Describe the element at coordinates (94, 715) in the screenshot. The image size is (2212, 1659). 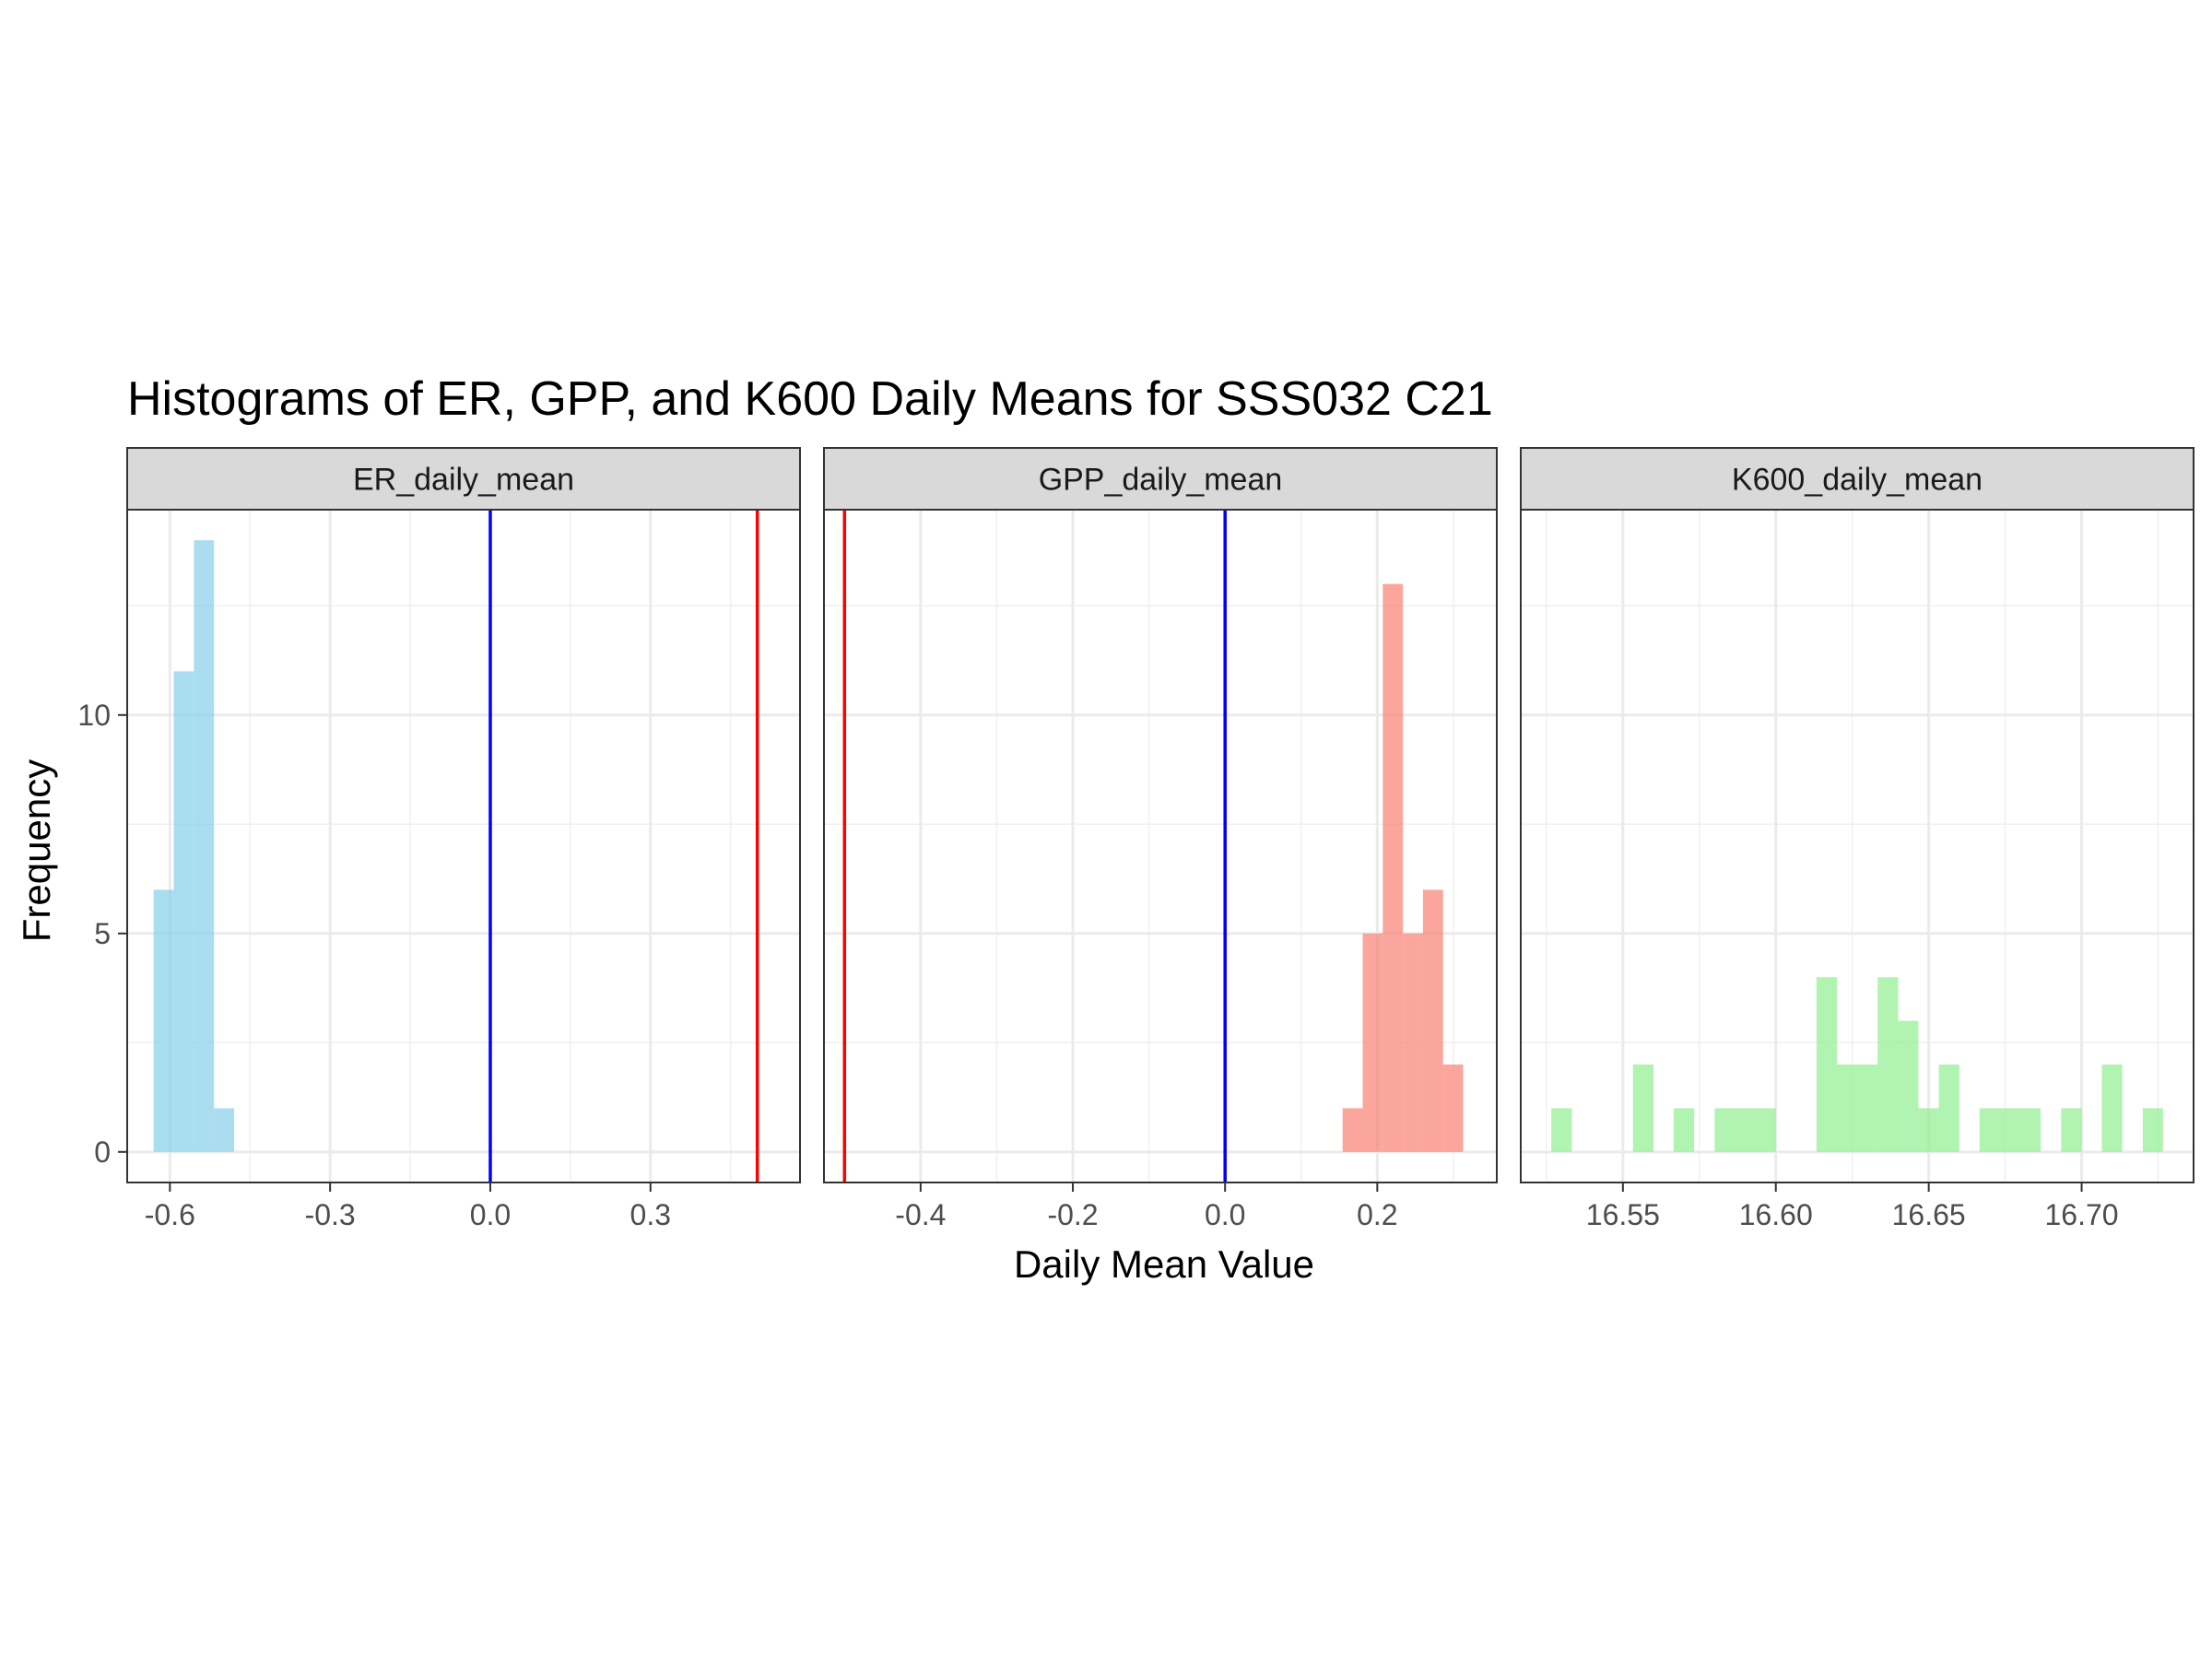
I see `y-tick-label: 10` at that location.